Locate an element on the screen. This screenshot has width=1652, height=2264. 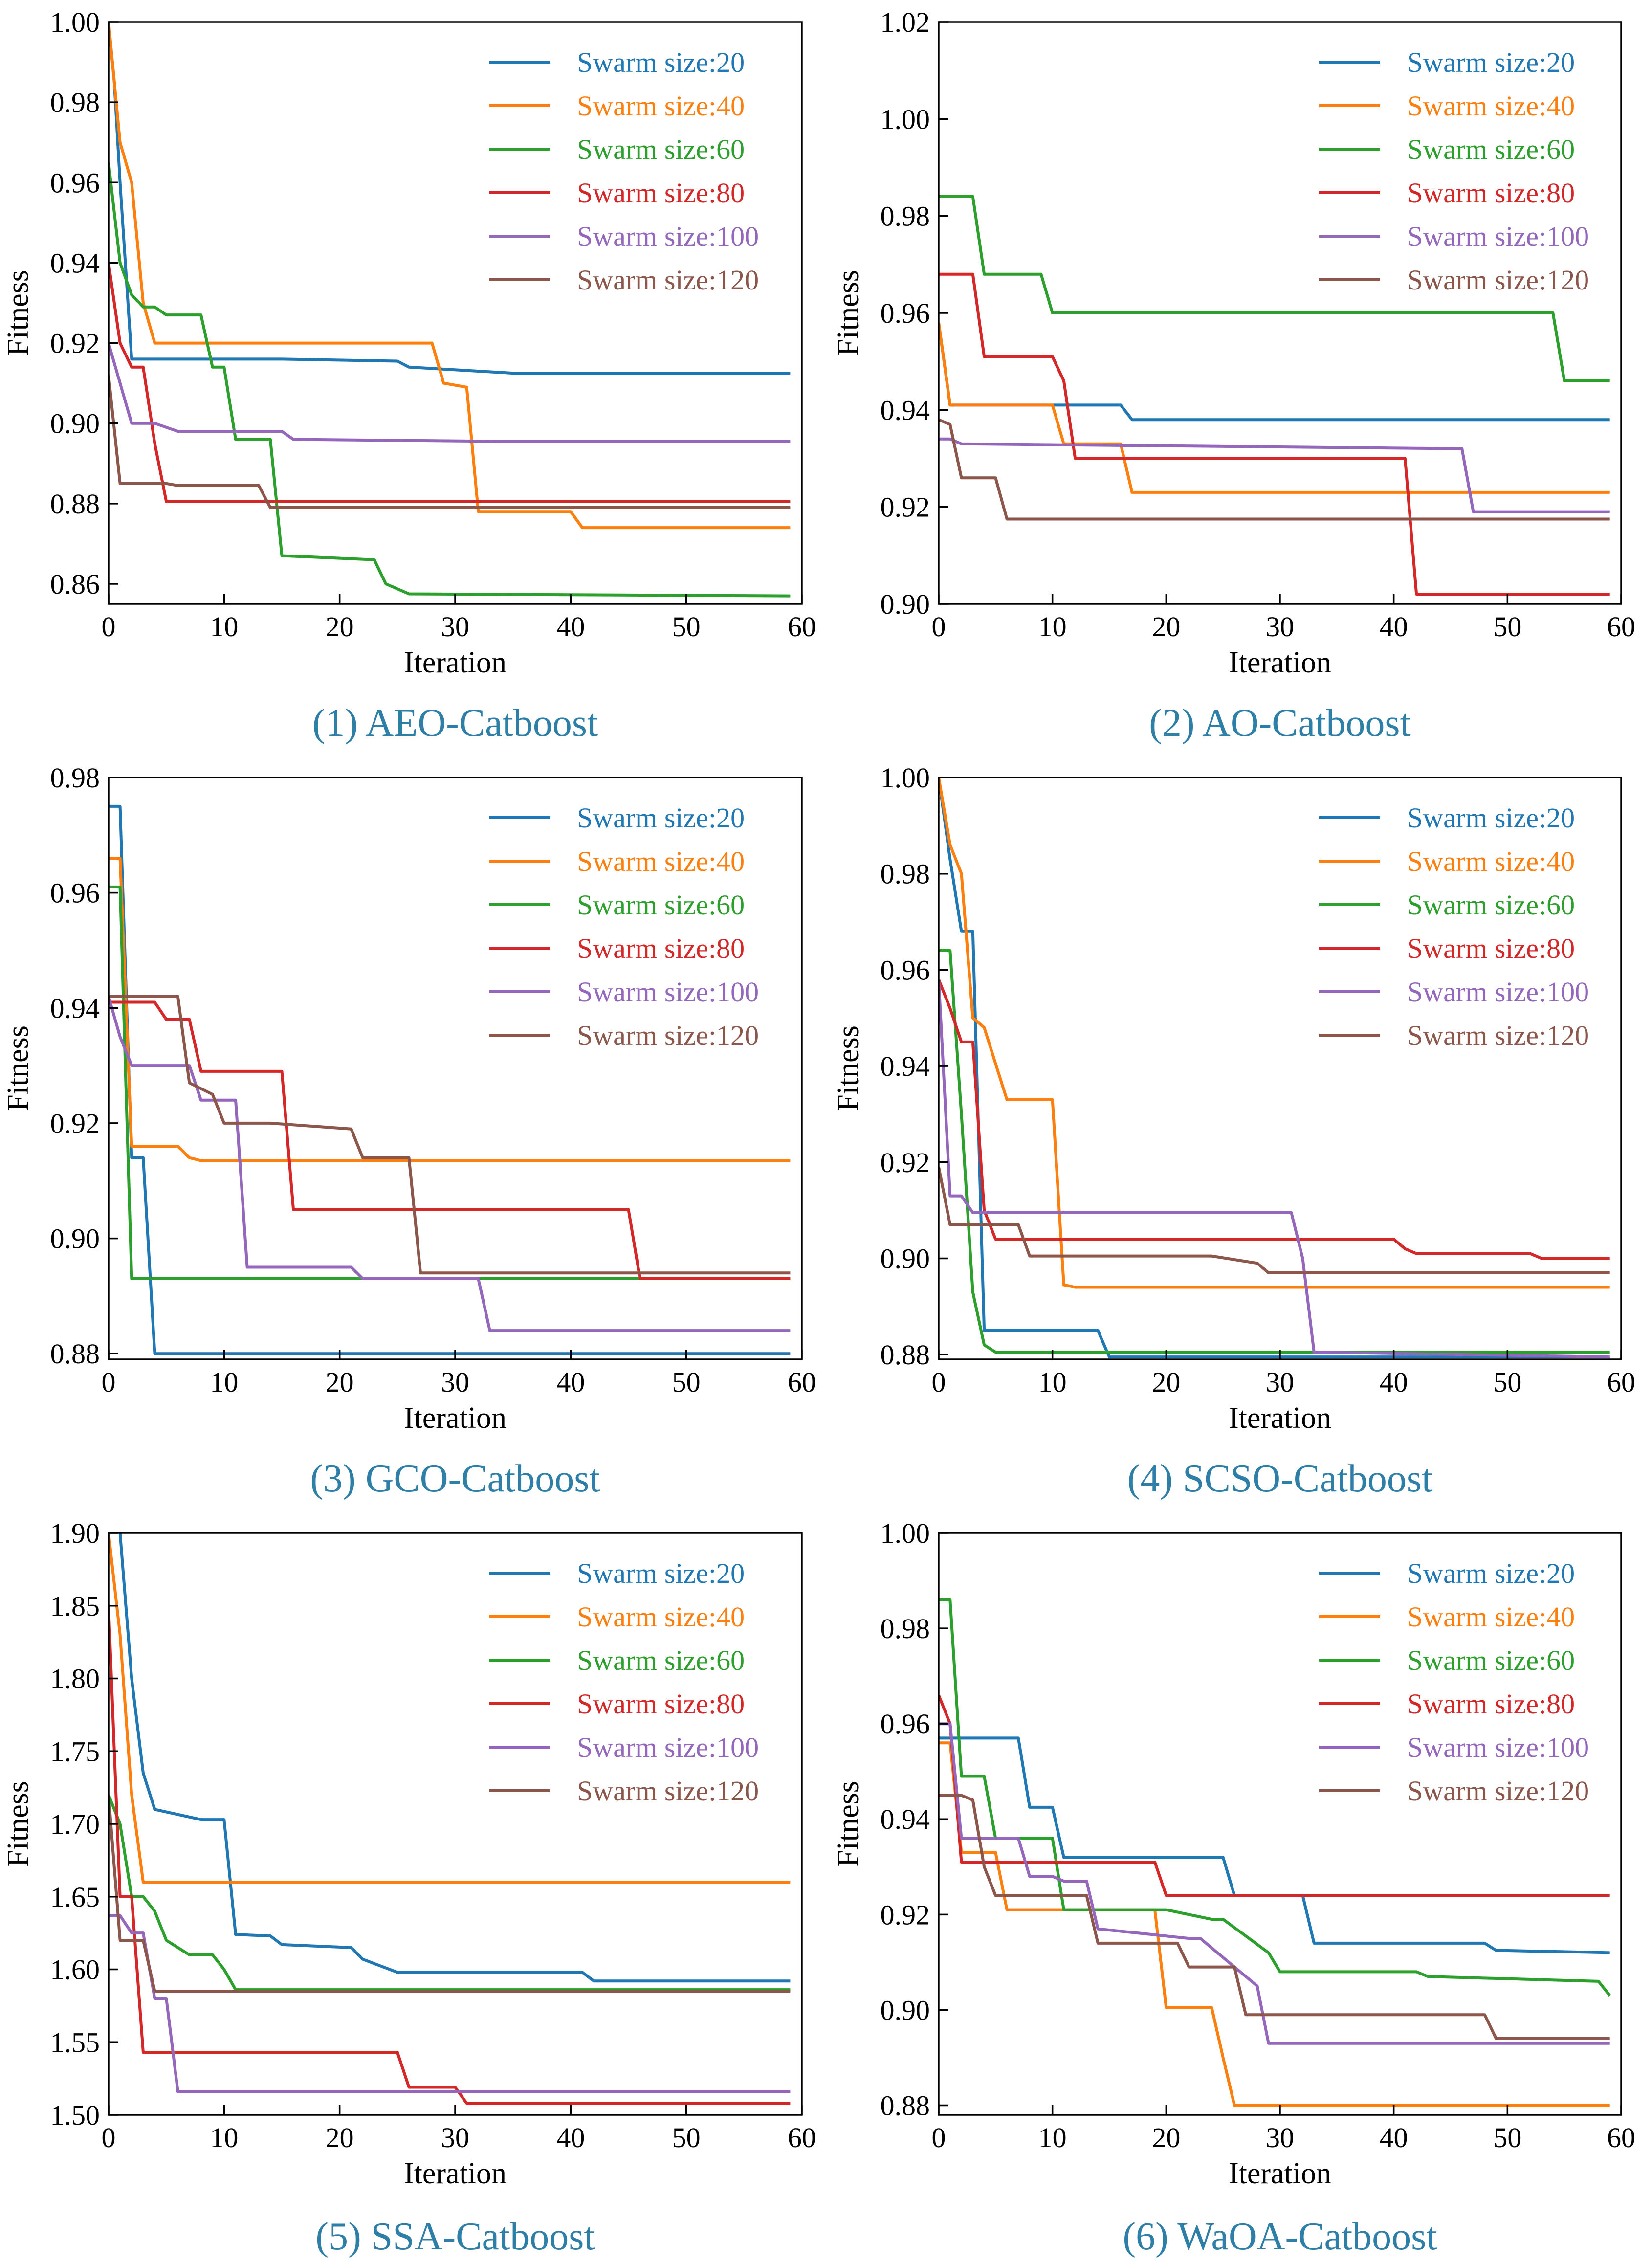
y-tick-label: 1.85 is located at coordinates (75, 1606).